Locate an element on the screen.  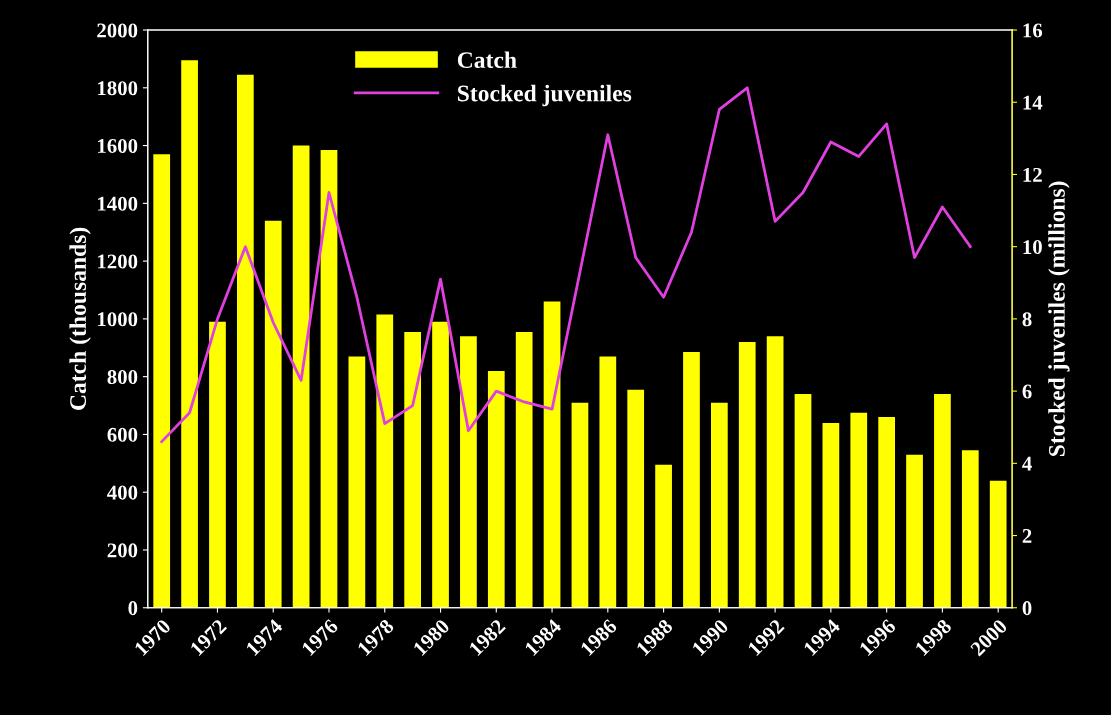
y-tick-label: 600 is located at coordinates (122, 434).